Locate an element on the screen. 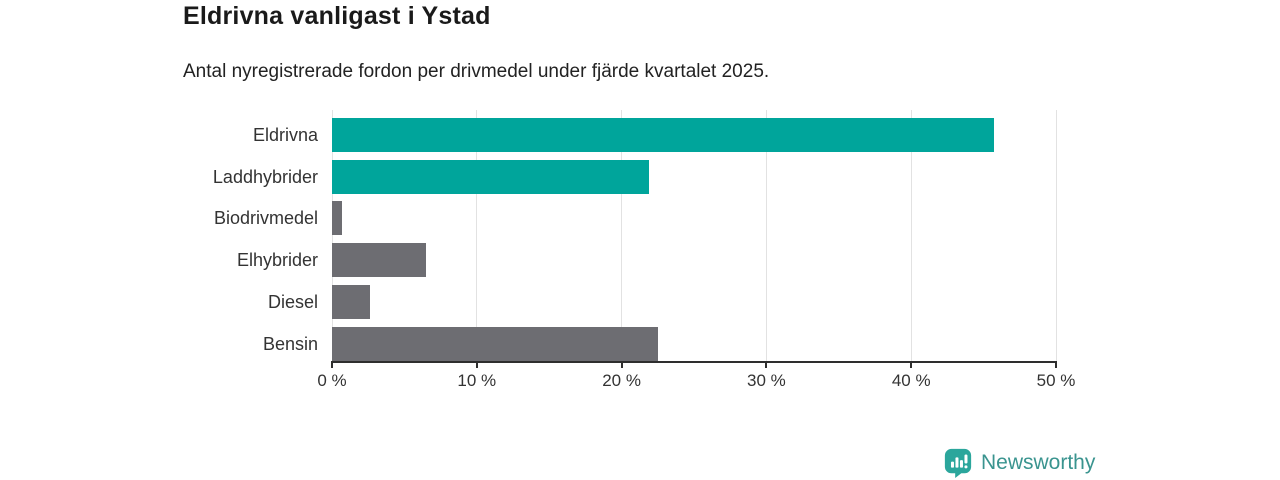  x-axis-tick-label: 40 % is located at coordinates (911, 380).